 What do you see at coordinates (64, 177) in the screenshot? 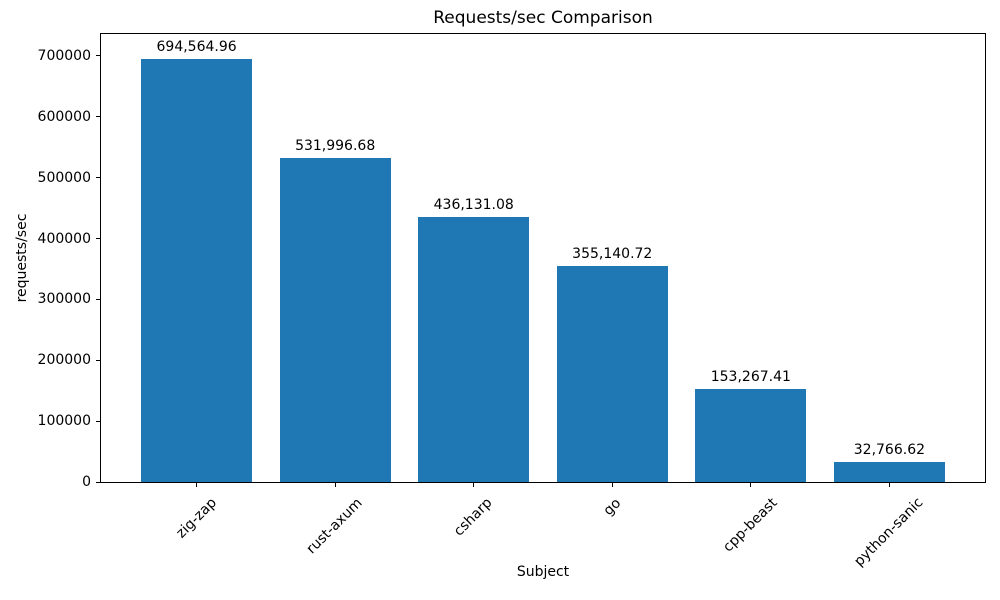
I see `y-tick-label: 500000` at bounding box center [64, 177].